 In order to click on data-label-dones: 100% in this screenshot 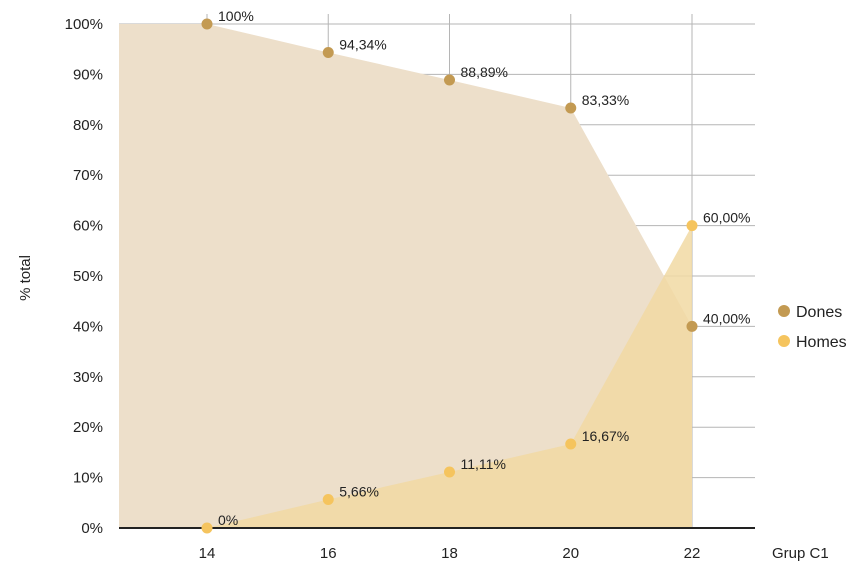, I will do `click(236, 16)`.